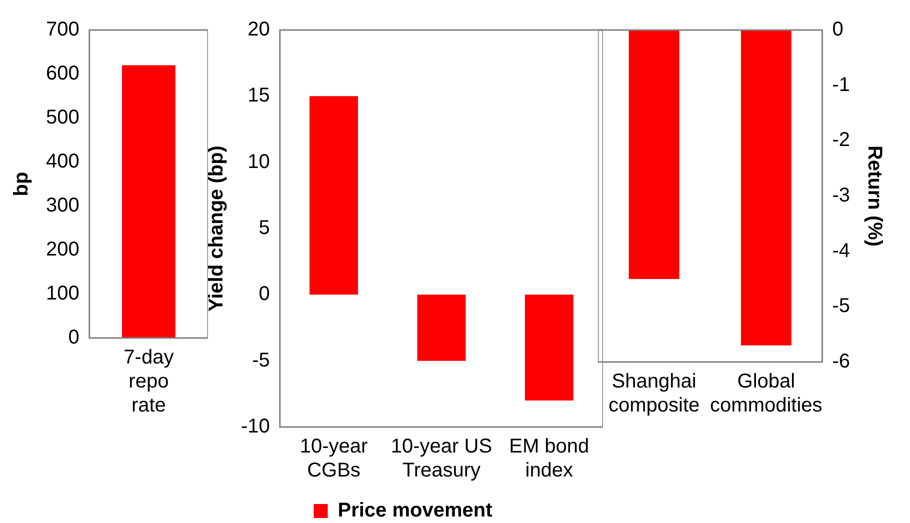  Describe the element at coordinates (259, 29) in the screenshot. I see `y-tick-label: 20` at that location.